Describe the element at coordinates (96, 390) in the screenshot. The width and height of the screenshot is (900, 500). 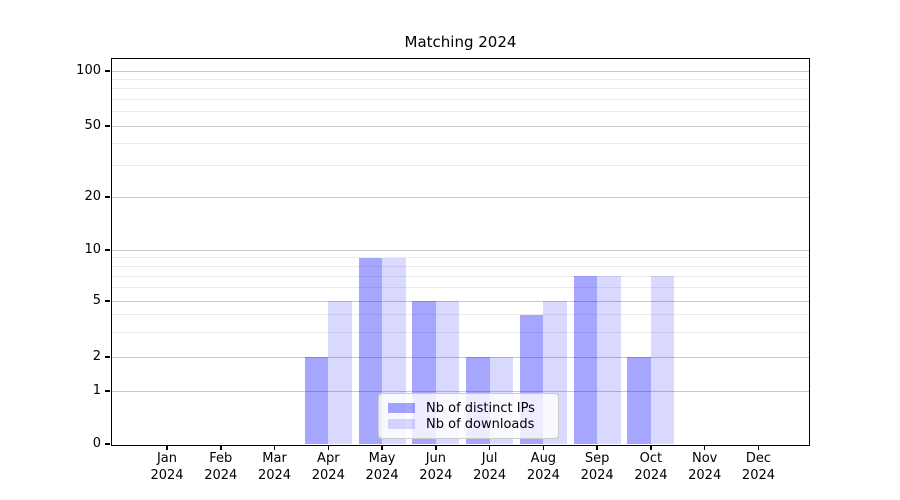
I see `y-tick-label: 1` at that location.